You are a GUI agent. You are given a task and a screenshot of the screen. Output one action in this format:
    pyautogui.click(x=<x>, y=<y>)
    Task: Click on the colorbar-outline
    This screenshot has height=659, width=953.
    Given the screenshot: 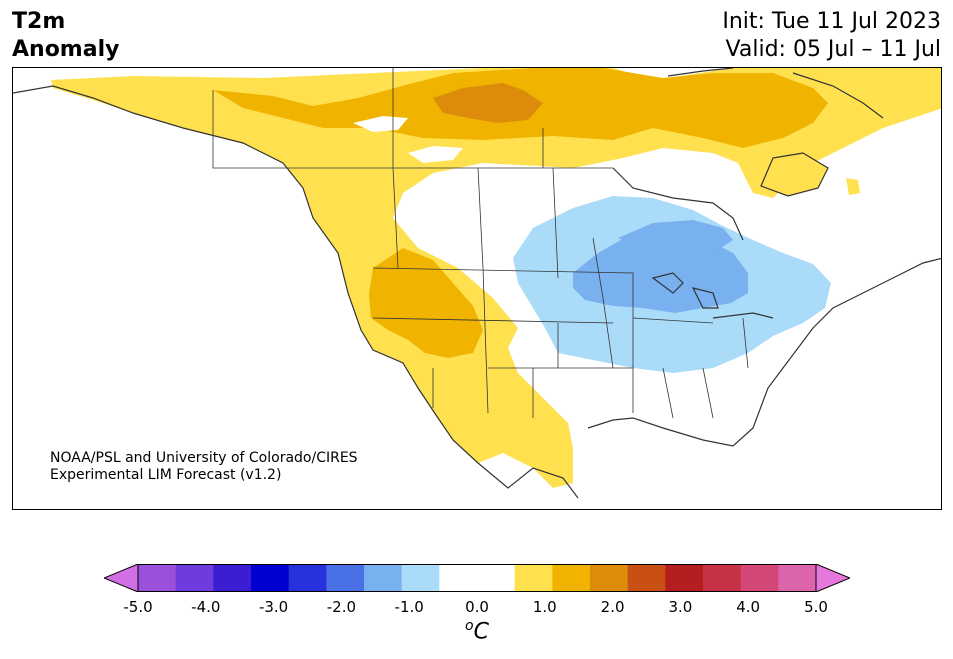 What is the action you would take?
    pyautogui.click(x=477, y=578)
    